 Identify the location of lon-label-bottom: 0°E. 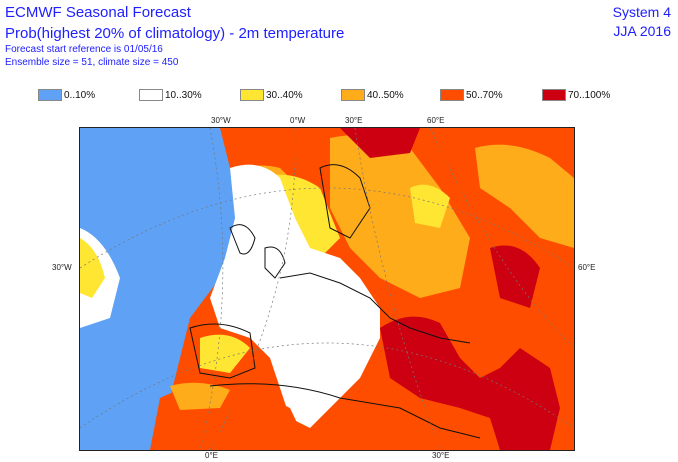
(211, 455).